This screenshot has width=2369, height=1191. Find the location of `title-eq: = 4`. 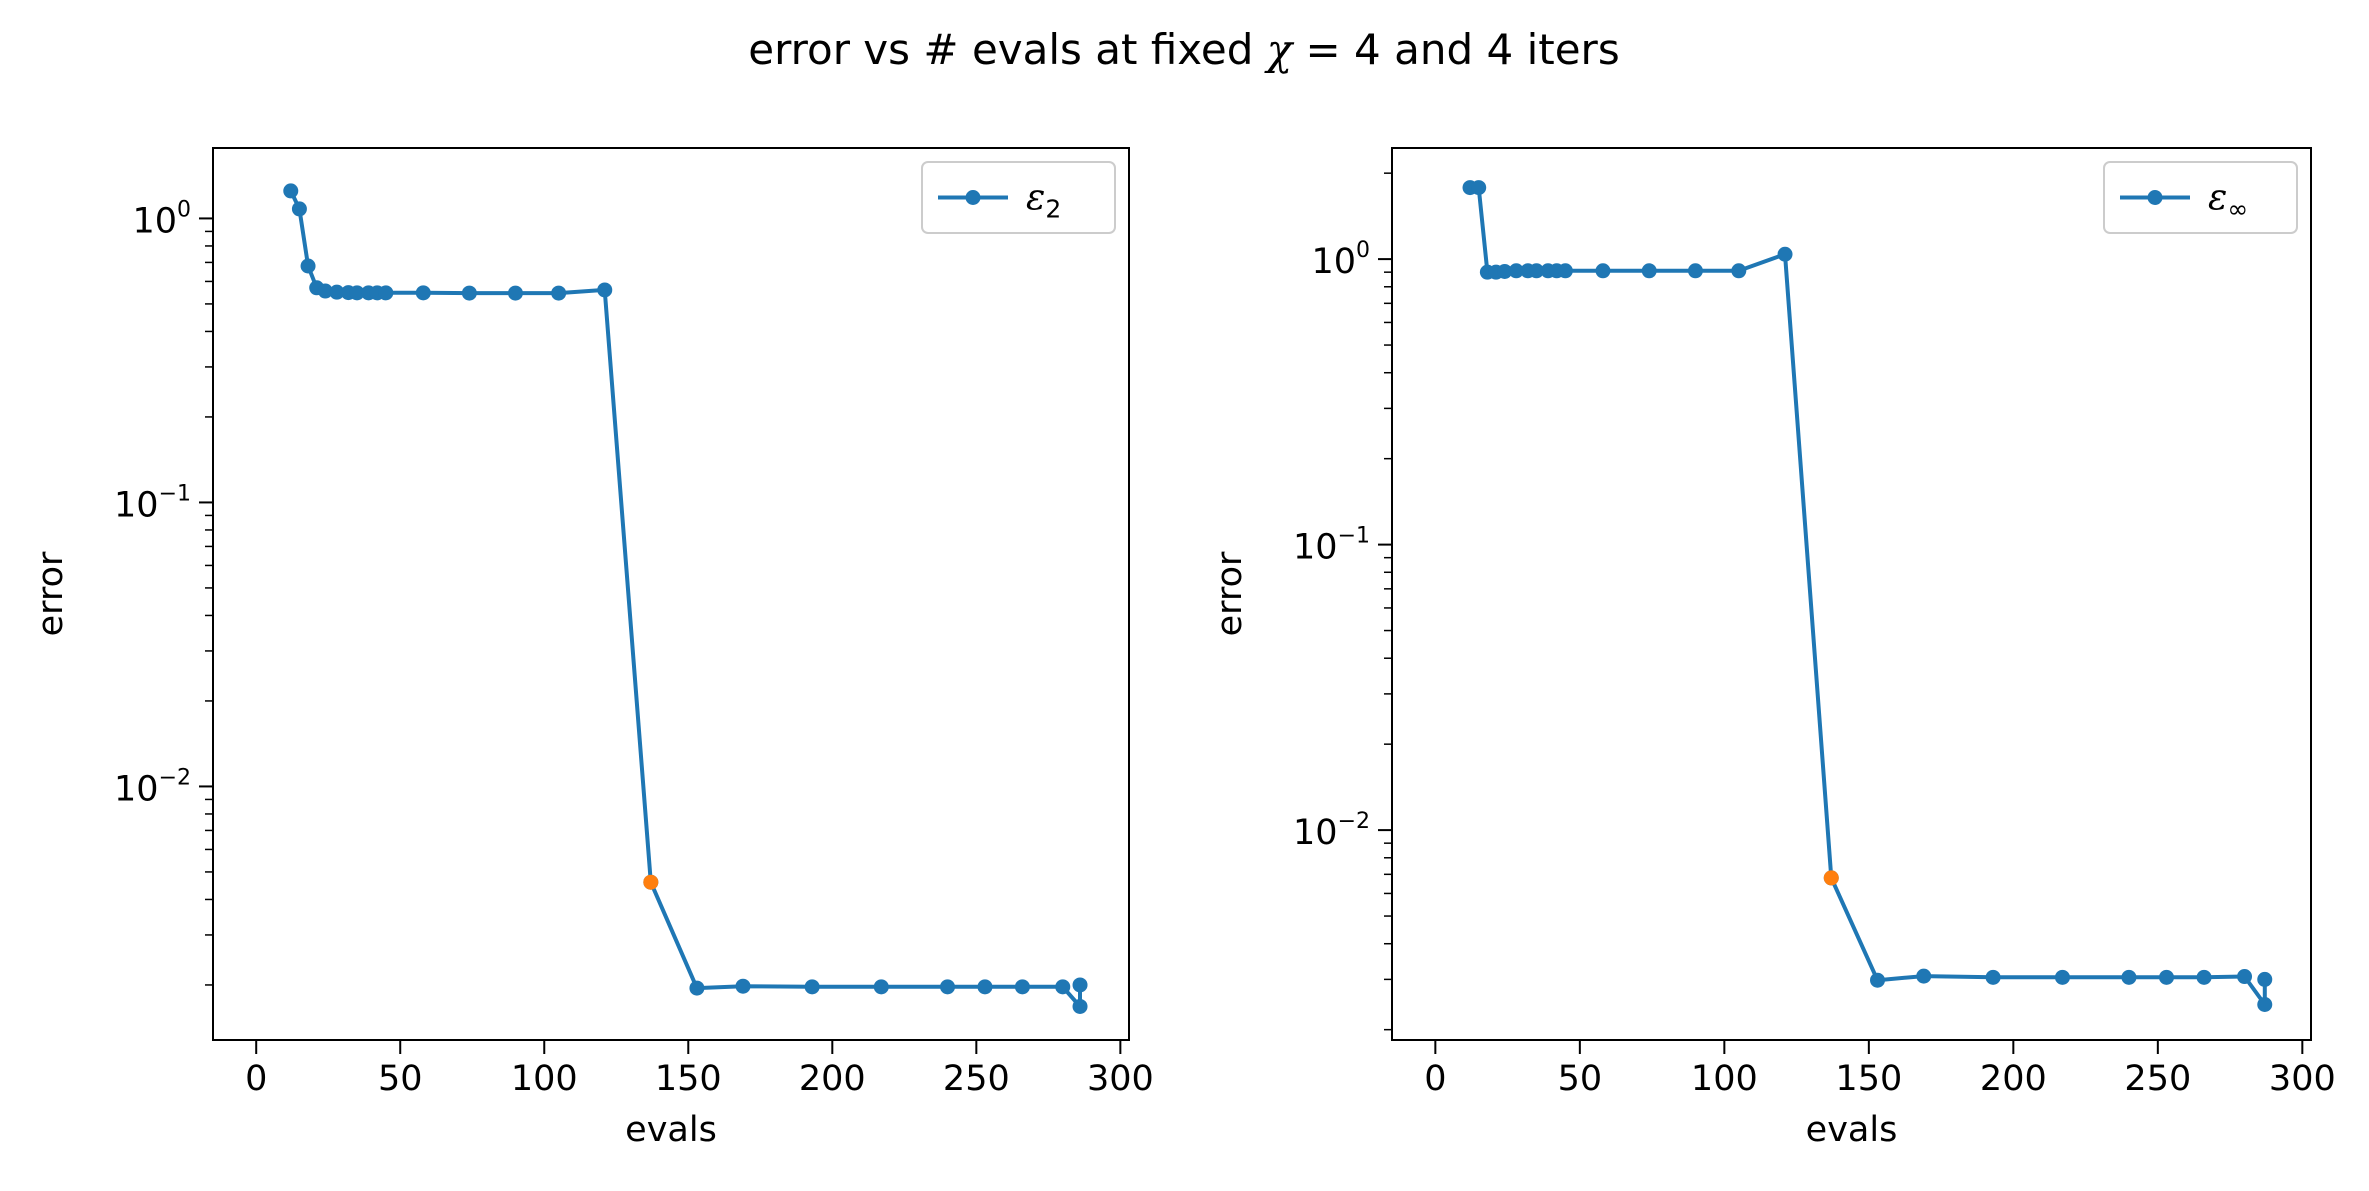

title-eq: = 4 is located at coordinates (1336, 49).